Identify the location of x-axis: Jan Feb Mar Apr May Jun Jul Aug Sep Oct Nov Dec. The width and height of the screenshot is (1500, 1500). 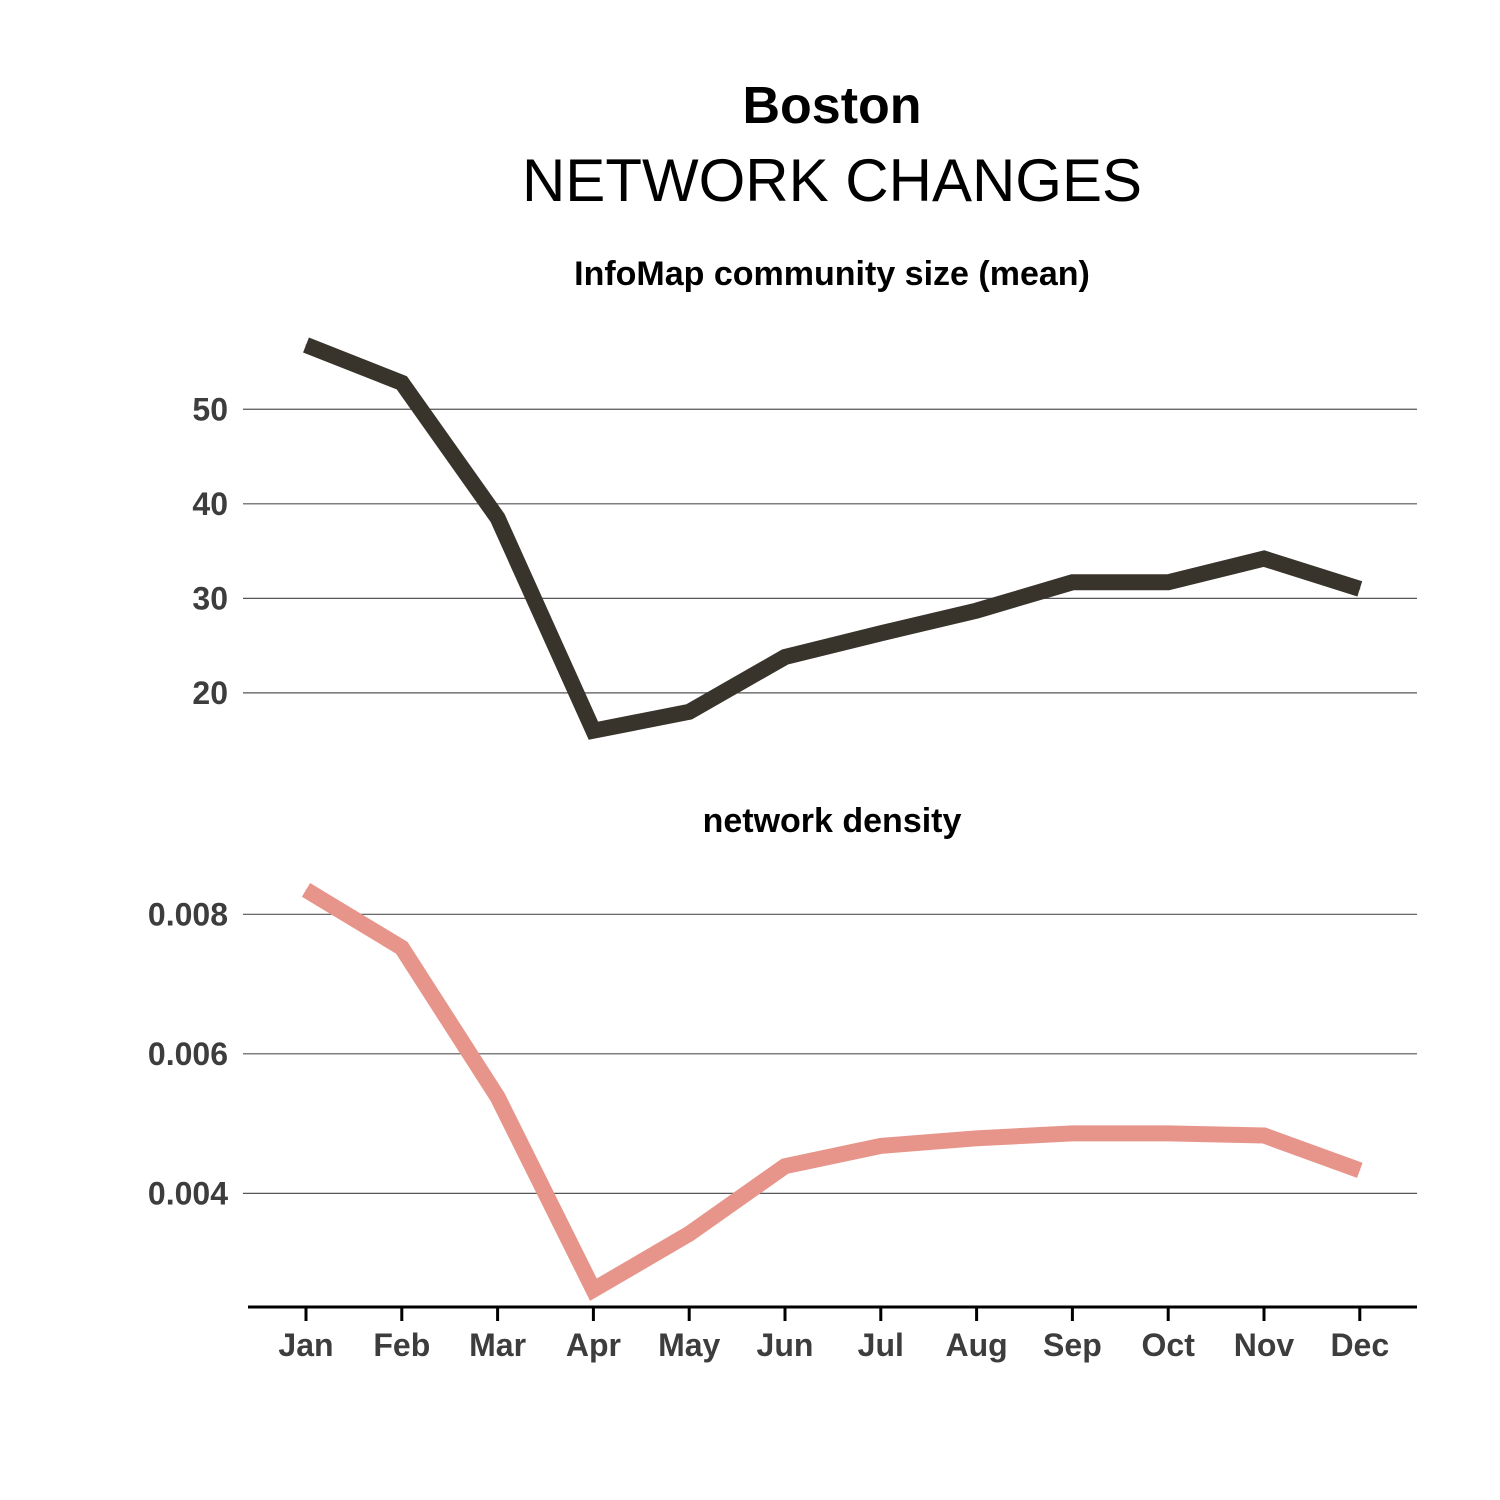
(832, 1334).